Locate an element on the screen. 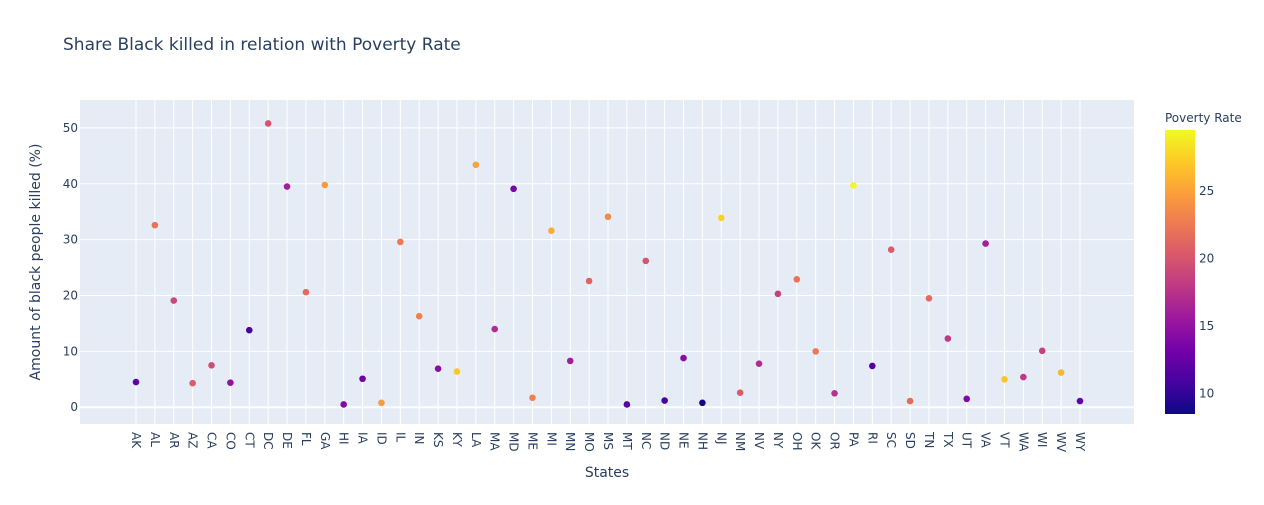  x-tick-label: OR is located at coordinates (835, 441).